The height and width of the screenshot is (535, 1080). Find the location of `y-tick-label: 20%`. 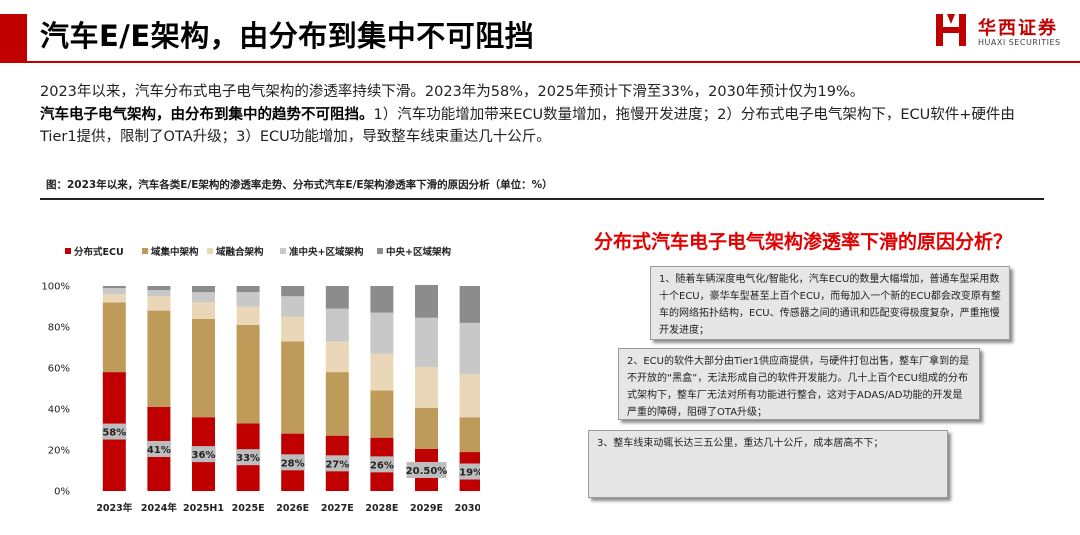

y-tick-label: 20% is located at coordinates (59, 451).